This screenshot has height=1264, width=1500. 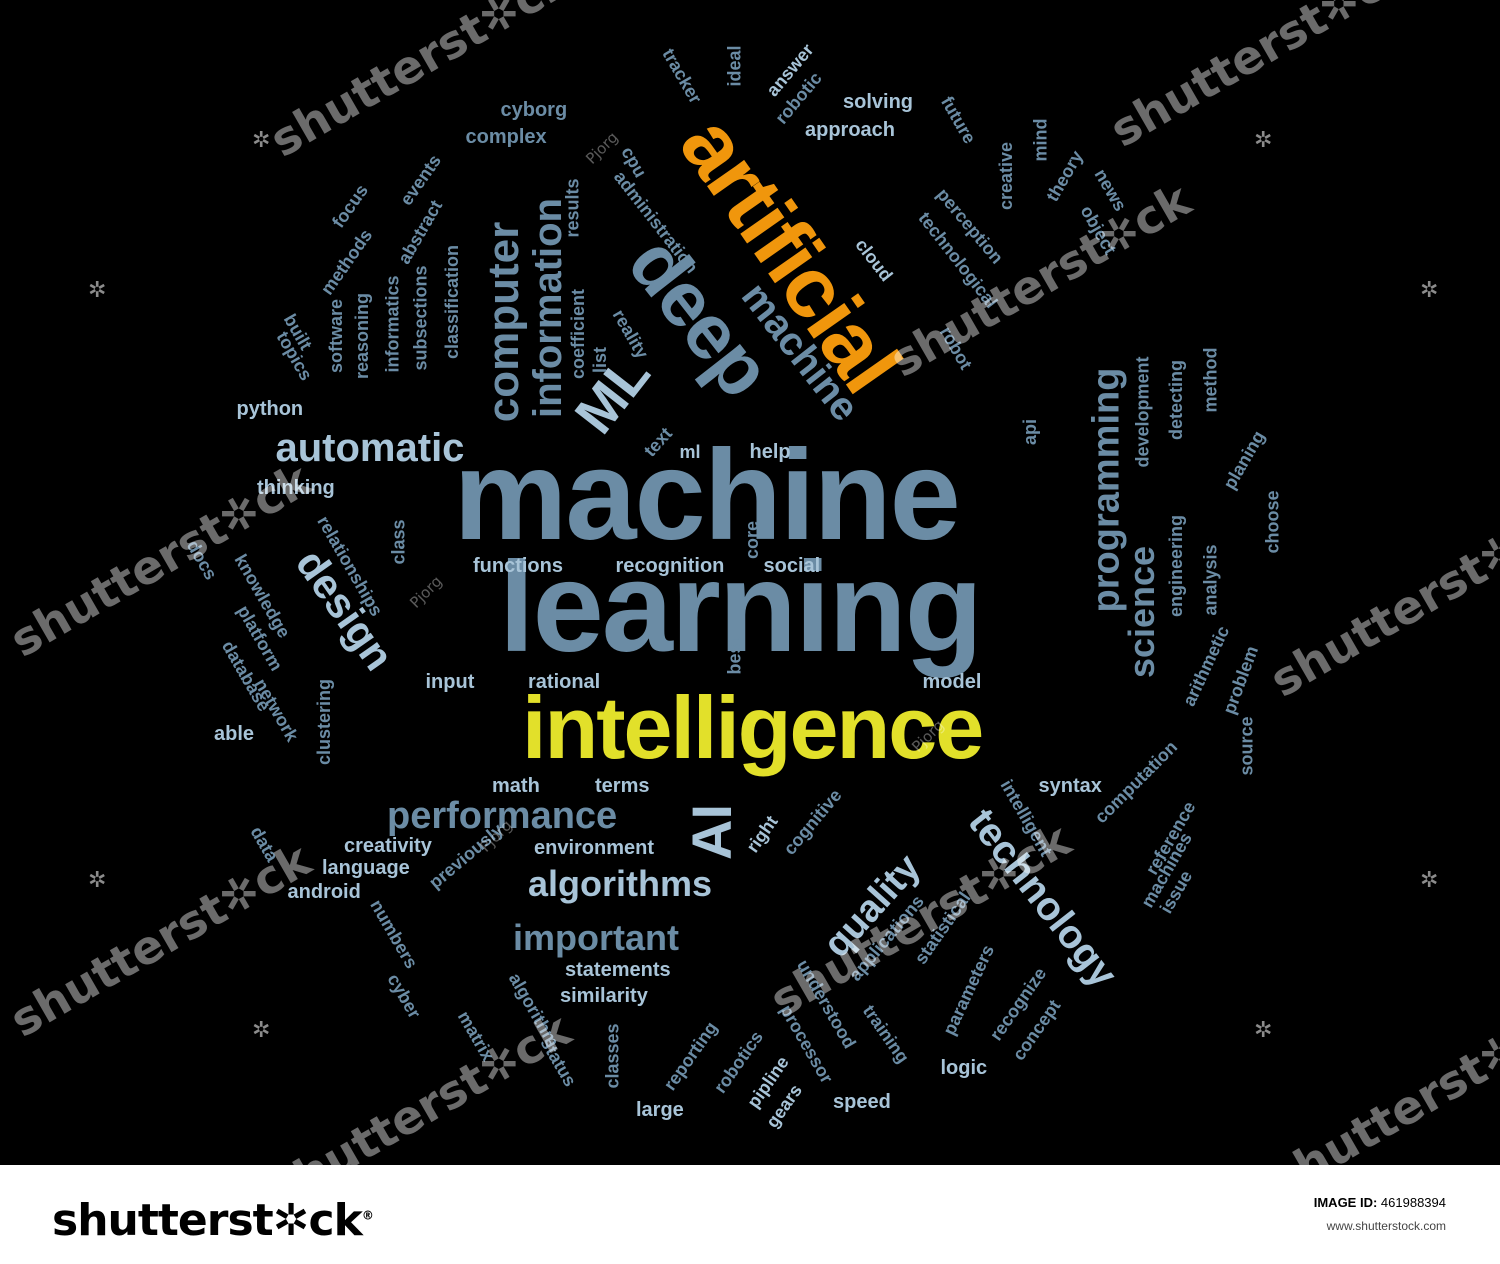 I want to click on word-numbers: numbers, so click(x=394, y=934).